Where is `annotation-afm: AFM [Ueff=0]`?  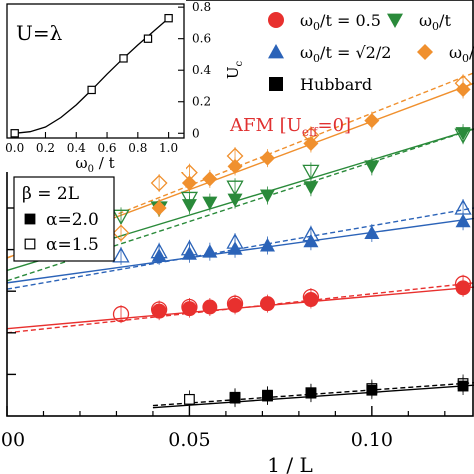
annotation-afm: AFM [Ueff=0] is located at coordinates (290, 127).